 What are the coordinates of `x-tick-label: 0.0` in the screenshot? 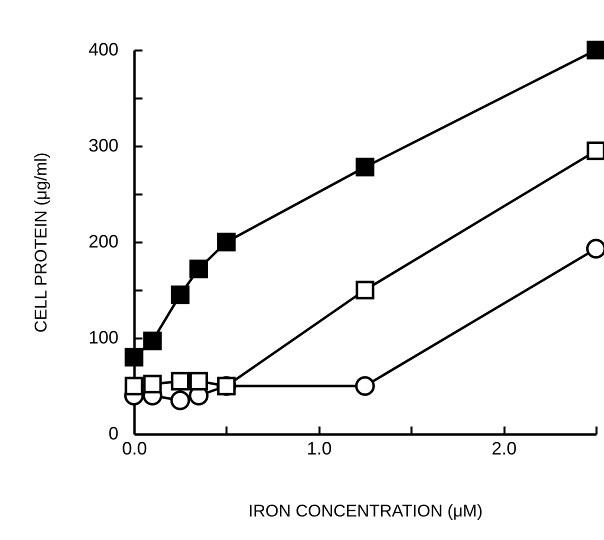 It's located at (135, 448).